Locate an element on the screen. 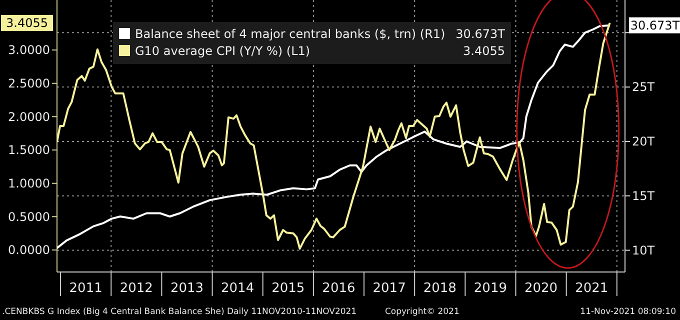  x-tick-label: 2011 is located at coordinates (85, 288).